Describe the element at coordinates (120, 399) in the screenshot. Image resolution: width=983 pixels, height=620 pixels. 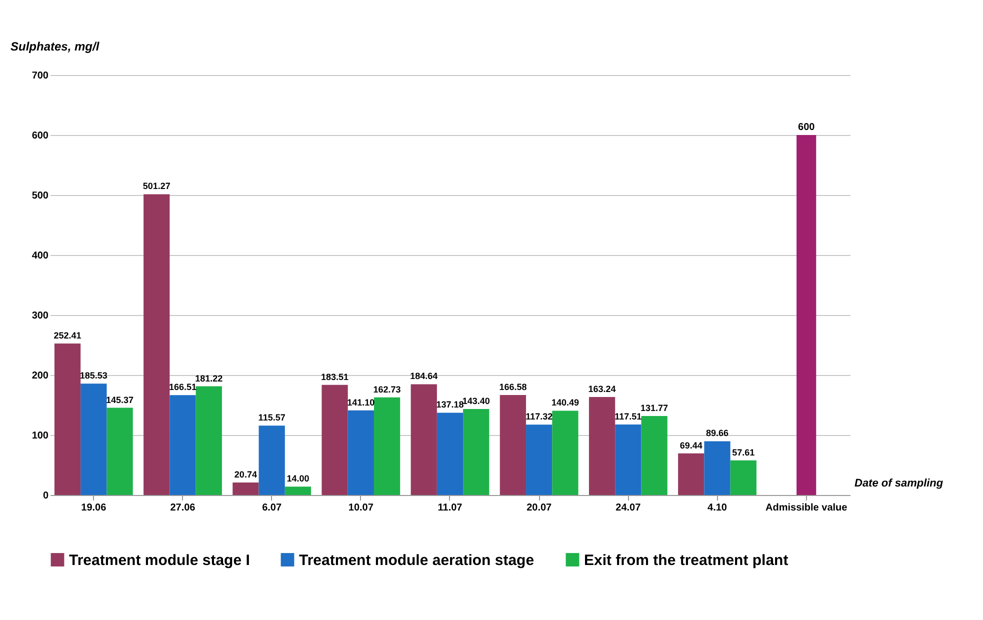
I see `data-label: 145.37` at that location.